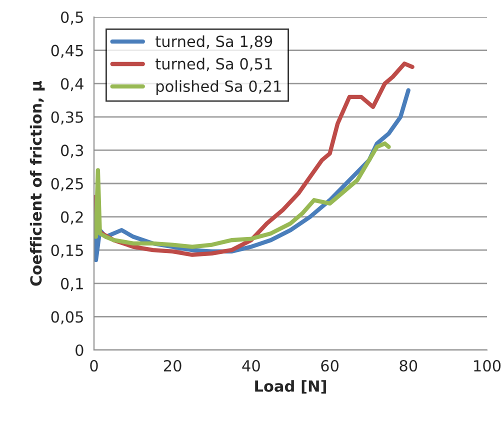 This screenshot has width=504, height=423. Describe the element at coordinates (67, 317) in the screenshot. I see `y-tick-label: 0,05` at that location.